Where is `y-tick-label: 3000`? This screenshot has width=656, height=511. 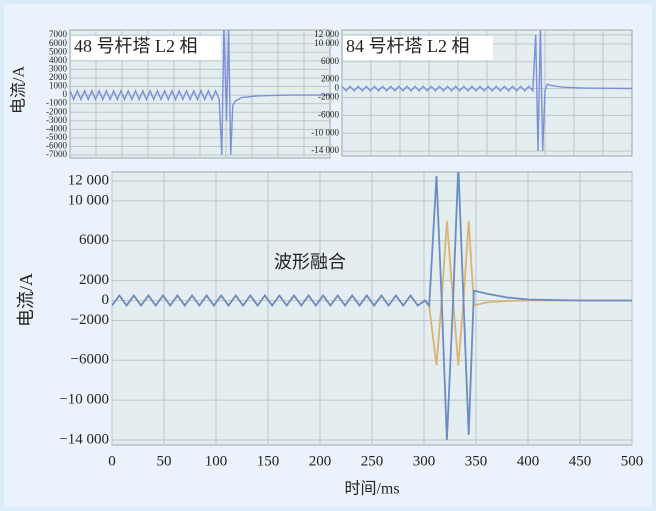
y-tick-label: 3000 is located at coordinates (58, 68).